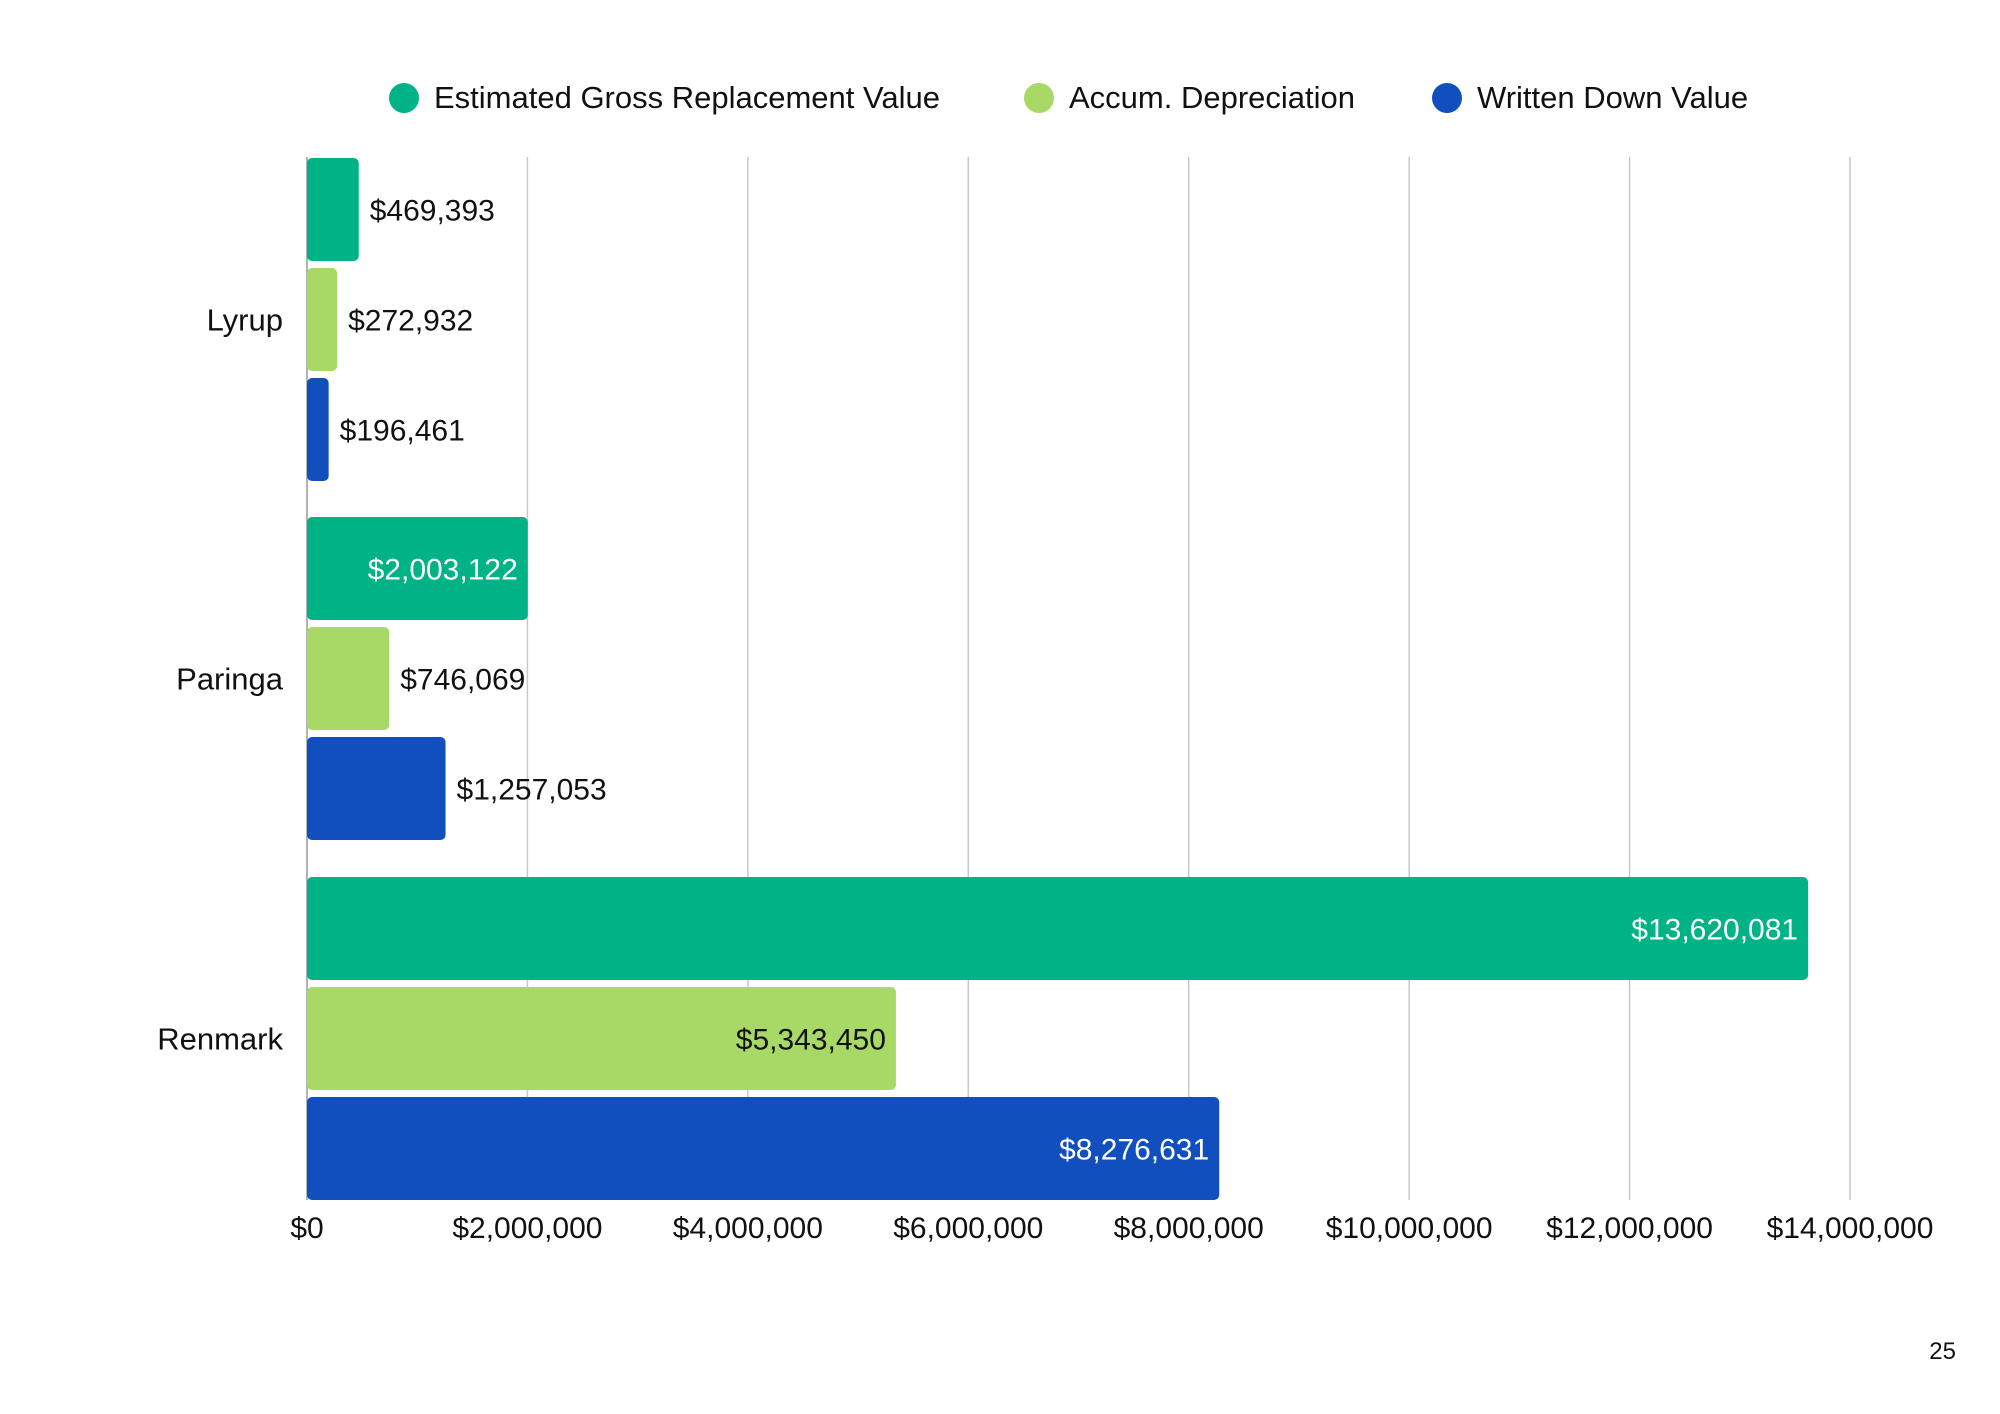 This screenshot has width=2000, height=1414. I want to click on value-label: $196,461, so click(402, 431).